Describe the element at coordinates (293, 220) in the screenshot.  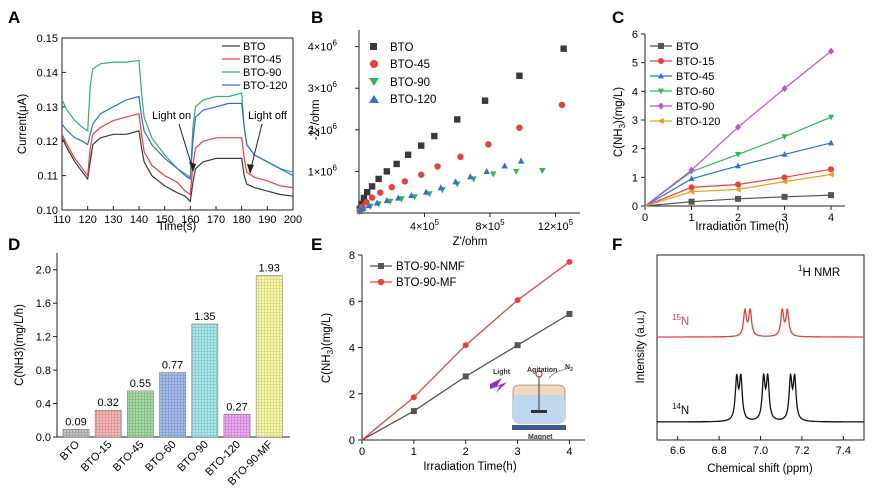
I see `x-tick-label-a: 200` at that location.